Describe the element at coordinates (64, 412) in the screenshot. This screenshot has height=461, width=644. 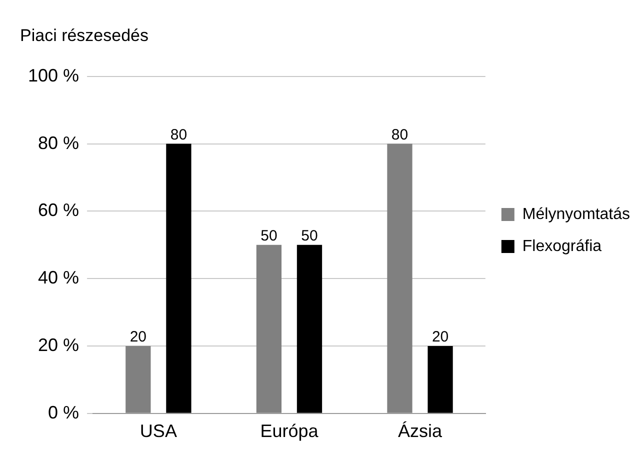
I see `y-tick-label: 0 %` at that location.